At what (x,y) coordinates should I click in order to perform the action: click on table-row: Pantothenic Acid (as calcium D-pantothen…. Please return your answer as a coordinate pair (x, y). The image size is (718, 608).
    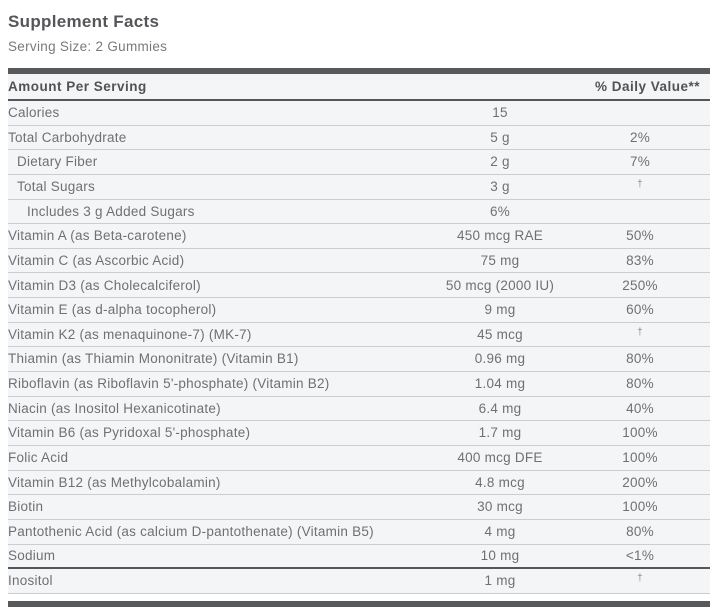
    Looking at the image, I should click on (359, 532).